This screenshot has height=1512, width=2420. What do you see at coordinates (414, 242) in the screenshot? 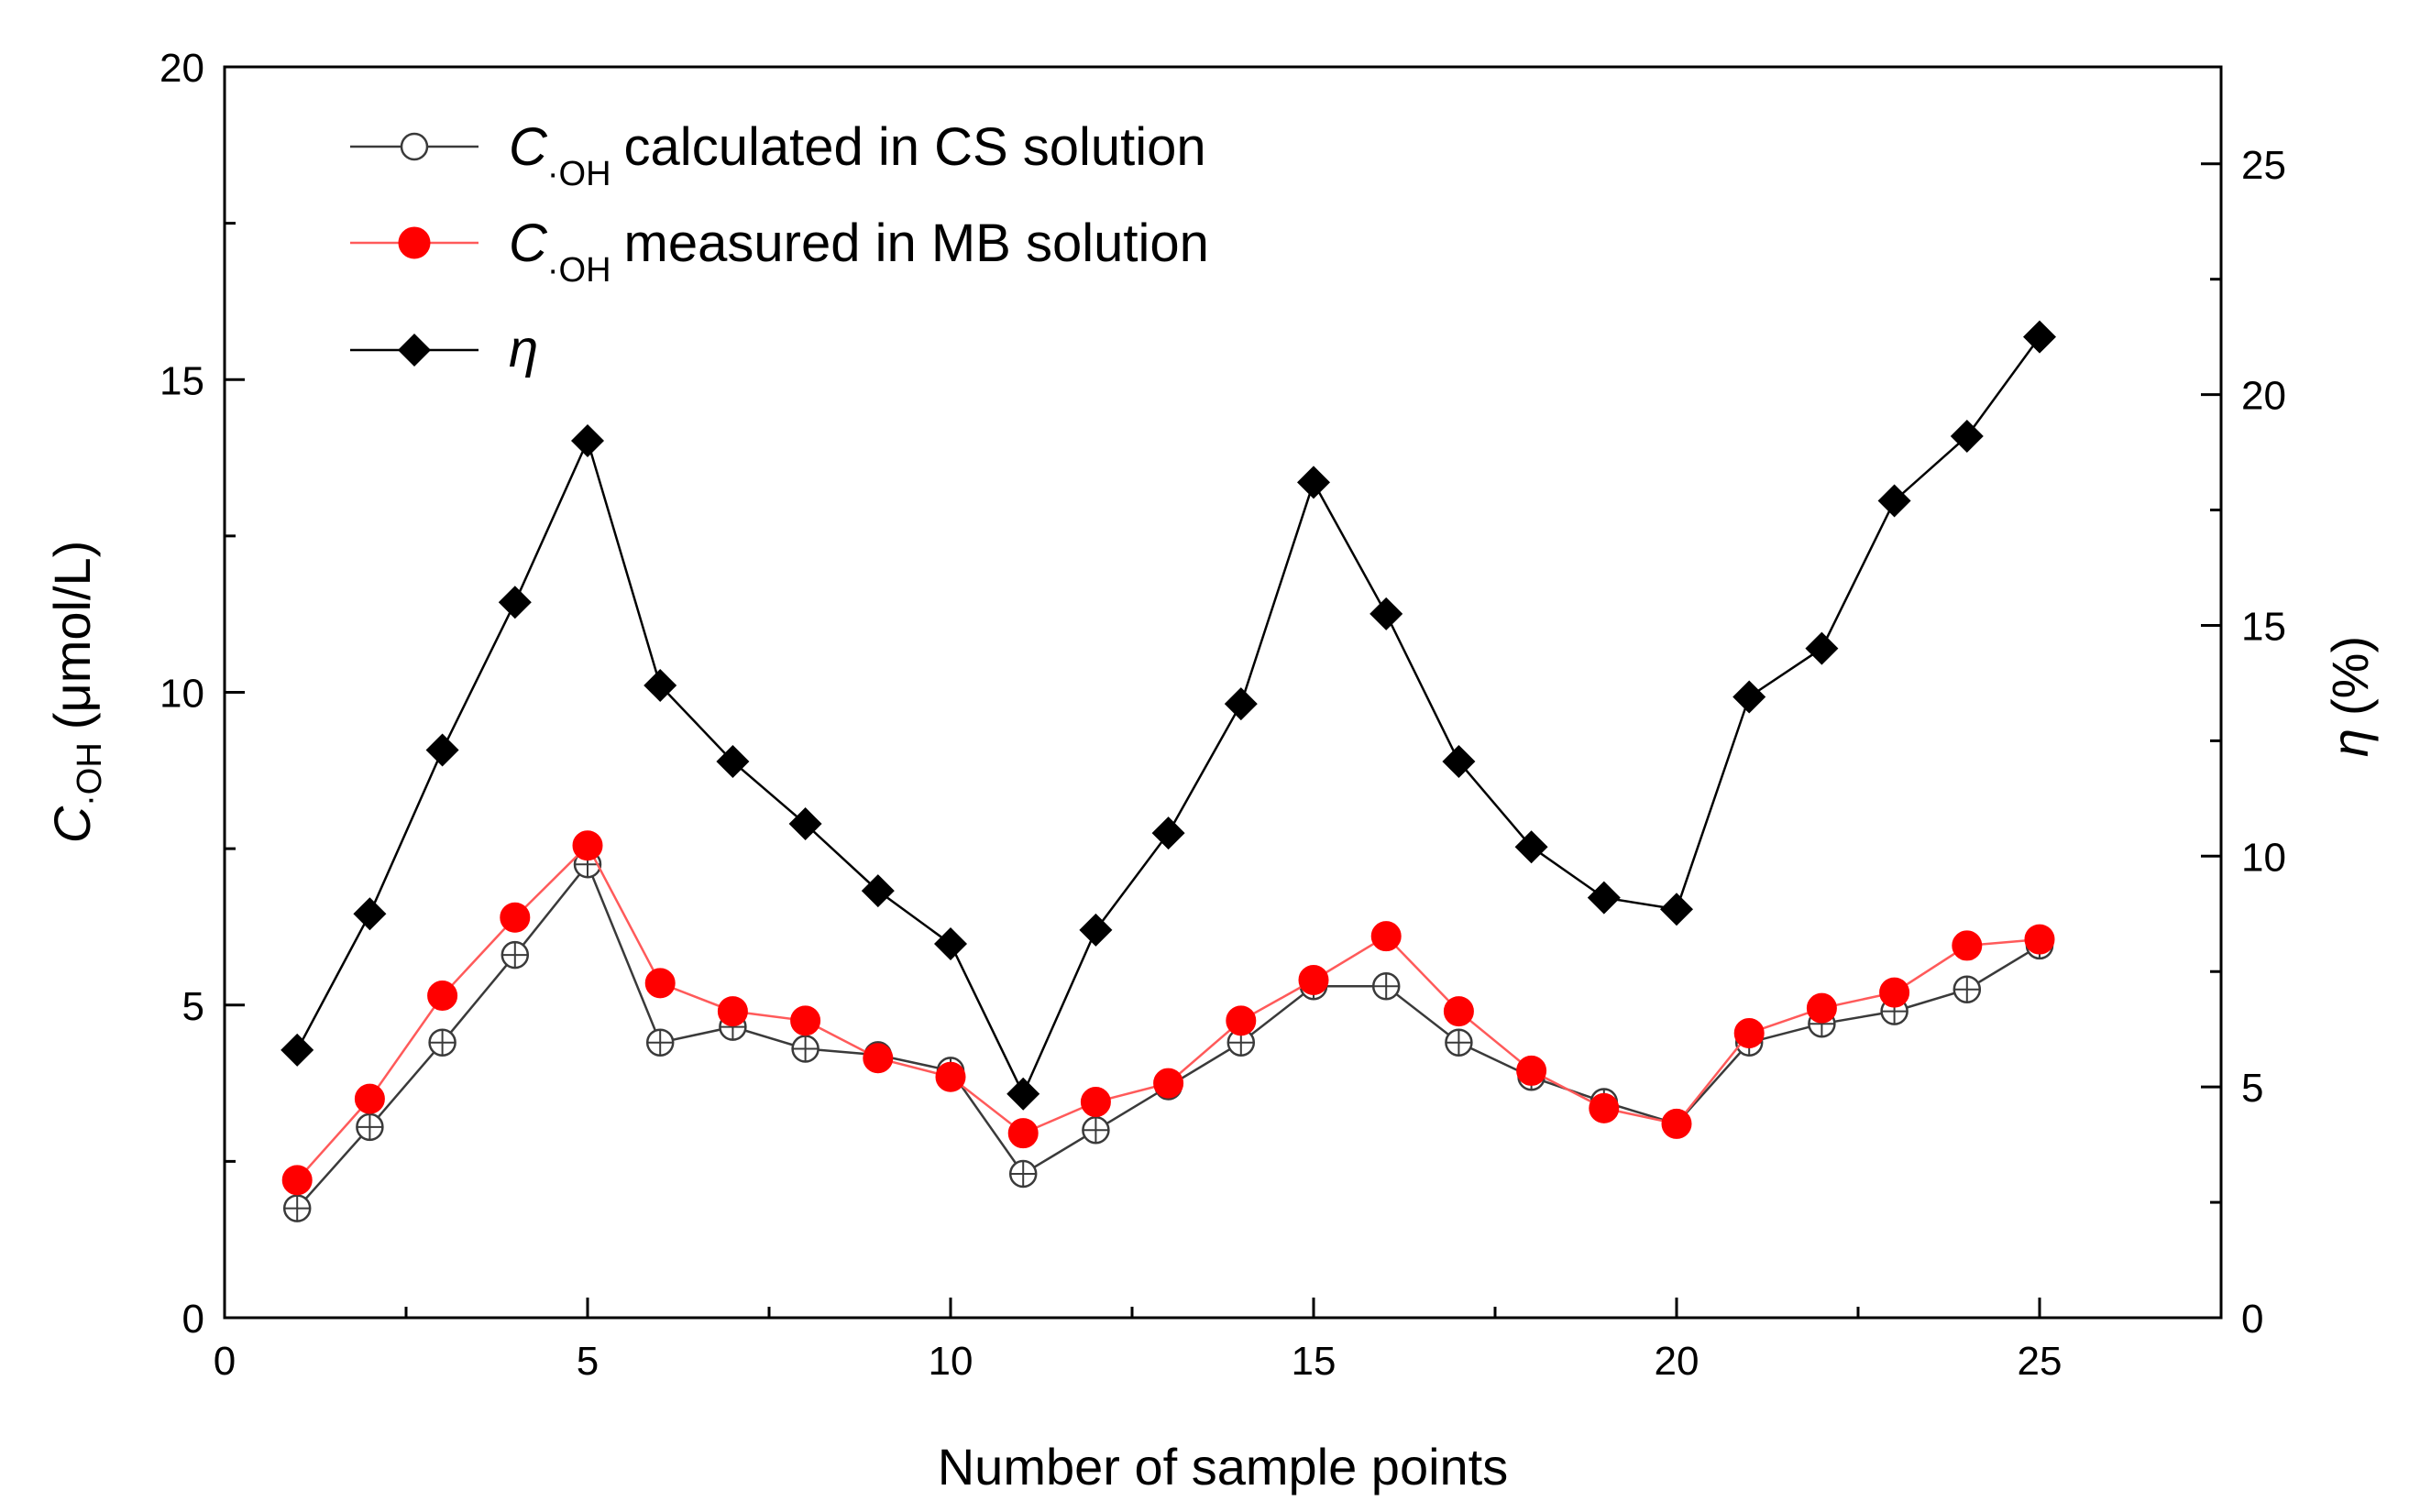
I see `legend-marker-measured` at bounding box center [414, 242].